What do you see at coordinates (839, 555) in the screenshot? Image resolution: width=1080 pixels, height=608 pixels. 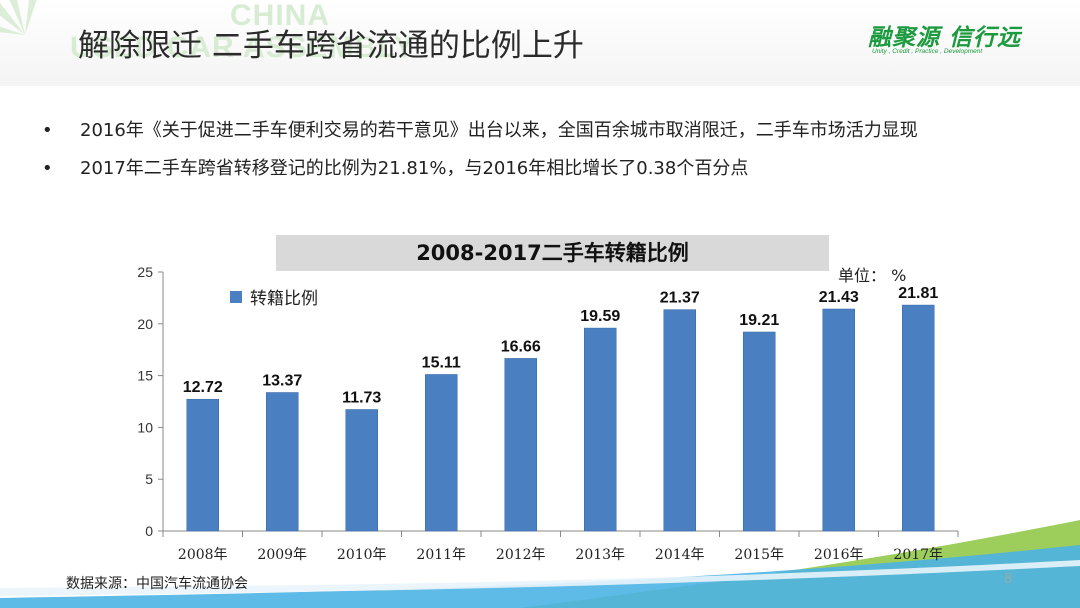 I see `x-tick-label: 2016年` at bounding box center [839, 555].